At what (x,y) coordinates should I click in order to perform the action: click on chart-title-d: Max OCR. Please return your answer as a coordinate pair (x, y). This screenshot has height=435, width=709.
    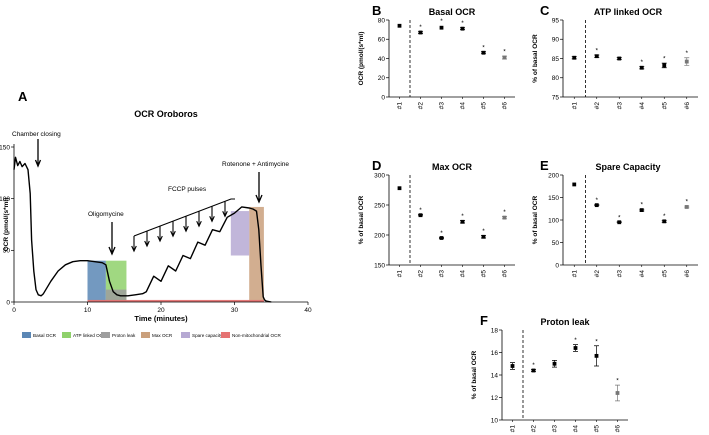
    Looking at the image, I should click on (452, 167).